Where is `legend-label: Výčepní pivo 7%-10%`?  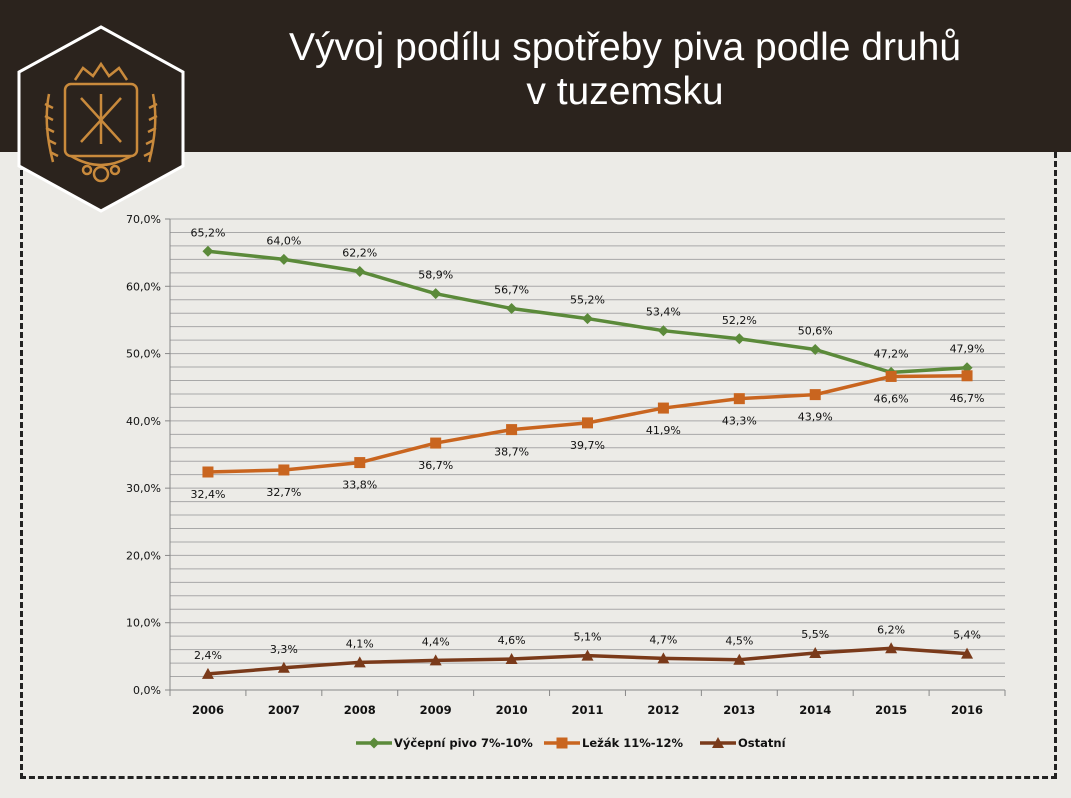
legend-label: Výčepní pivo 7%-10% is located at coordinates (463, 743).